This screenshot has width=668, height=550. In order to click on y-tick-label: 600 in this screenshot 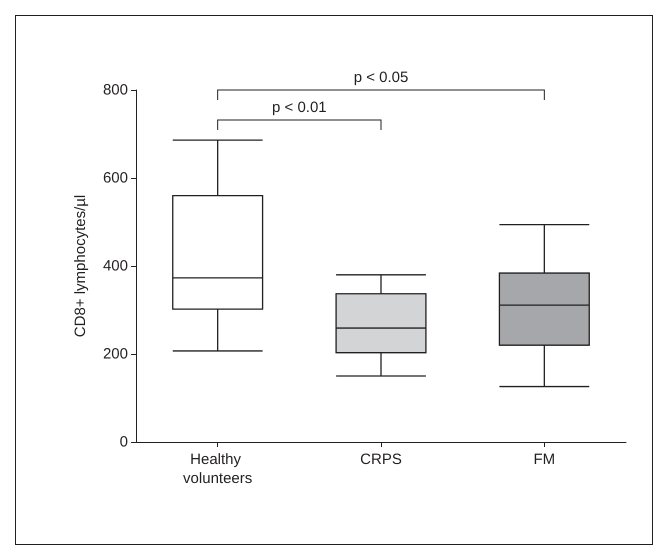, I will do `click(115, 178)`.